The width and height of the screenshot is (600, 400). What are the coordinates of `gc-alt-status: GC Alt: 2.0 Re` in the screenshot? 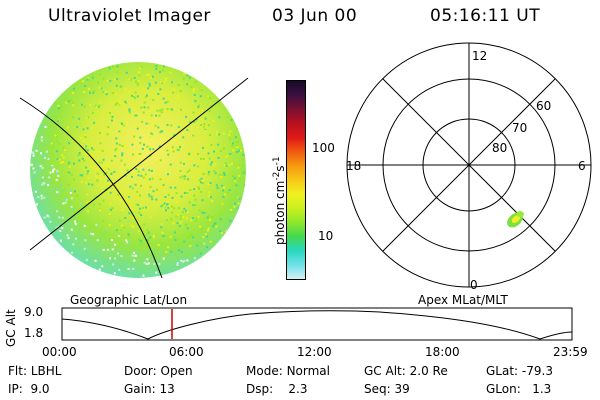 It's located at (406, 371).